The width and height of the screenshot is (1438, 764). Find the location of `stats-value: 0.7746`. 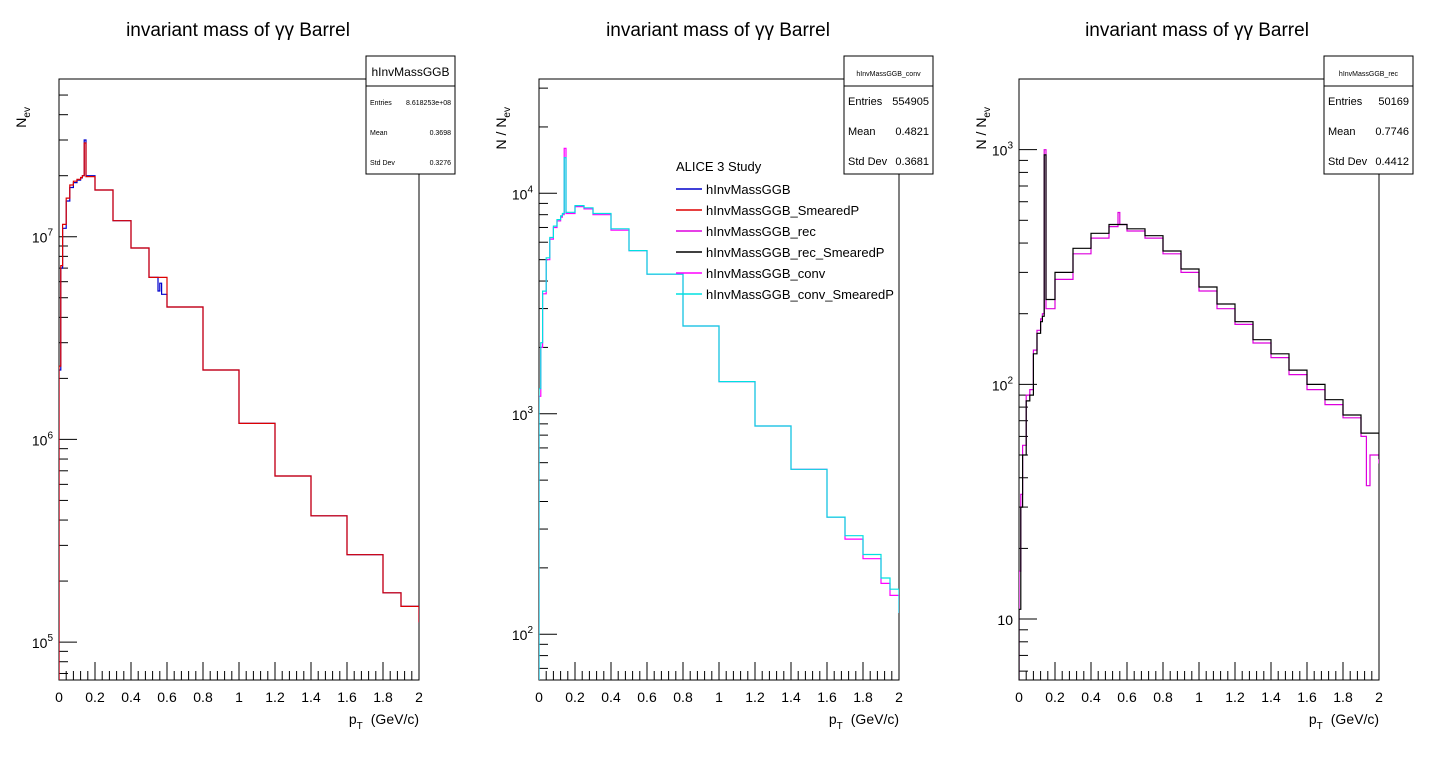

stats-value: 0.7746 is located at coordinates (1392, 132).